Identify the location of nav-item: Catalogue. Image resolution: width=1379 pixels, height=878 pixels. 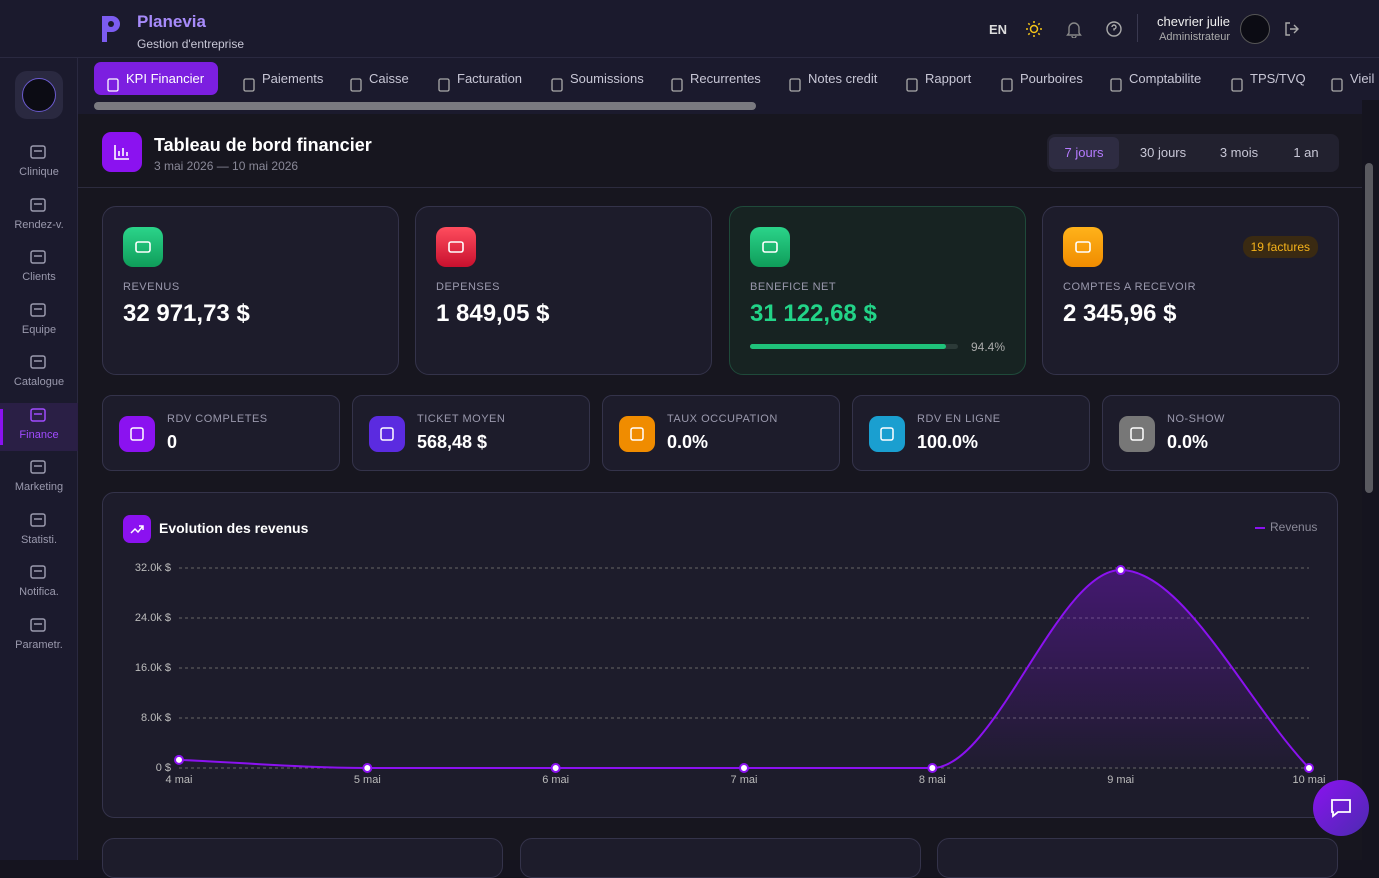
(39, 374).